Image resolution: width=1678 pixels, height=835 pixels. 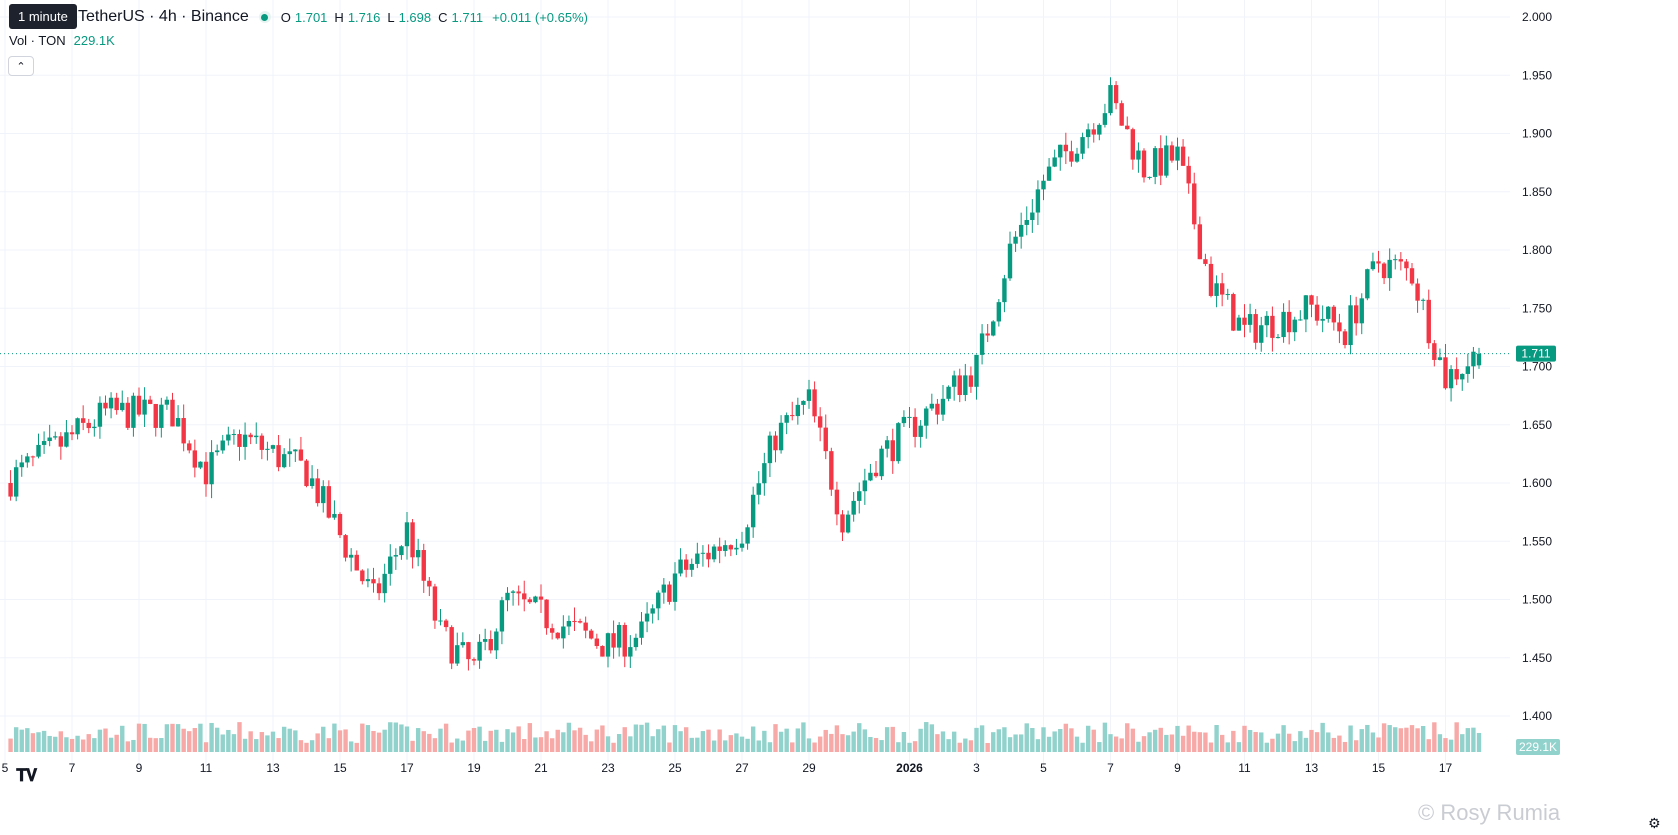 I want to click on gear-icon: ⚙, so click(x=1654, y=823).